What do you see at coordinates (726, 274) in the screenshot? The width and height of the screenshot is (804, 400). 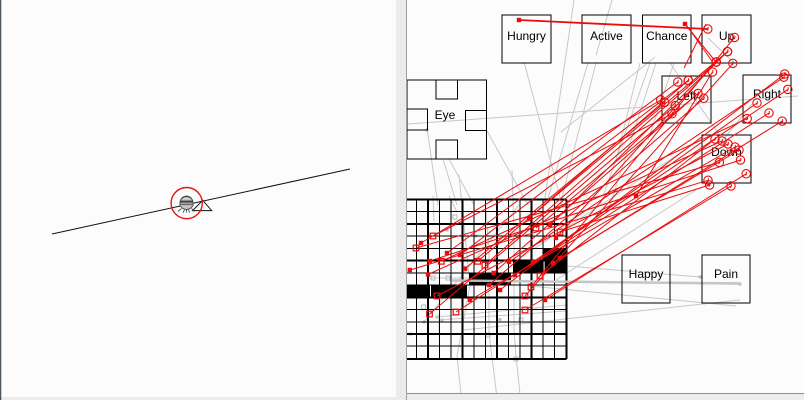 I see `svg-text: Pain` at bounding box center [726, 274].